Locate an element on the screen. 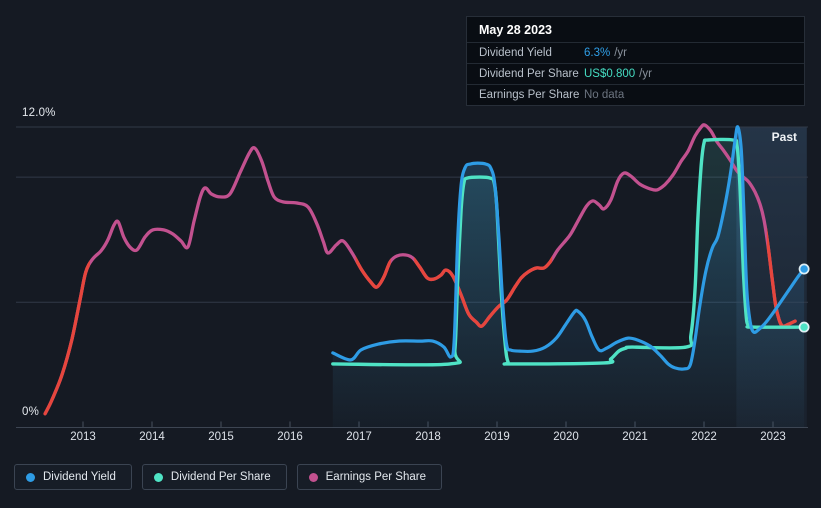  x-axis-year-label: 2013 is located at coordinates (83, 437).